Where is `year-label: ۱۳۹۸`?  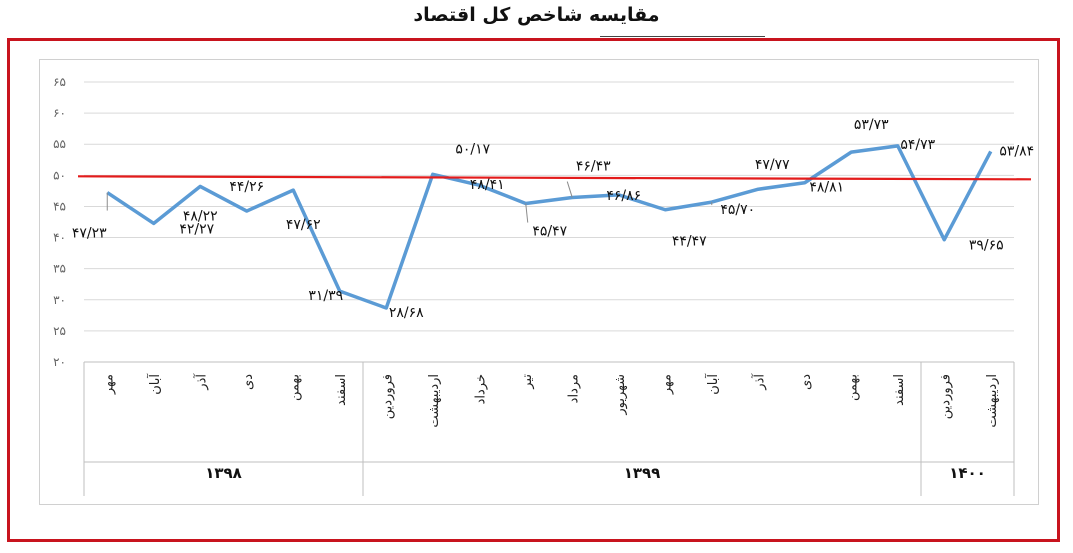 year-label: ۱۳۹۸ is located at coordinates (223, 473).